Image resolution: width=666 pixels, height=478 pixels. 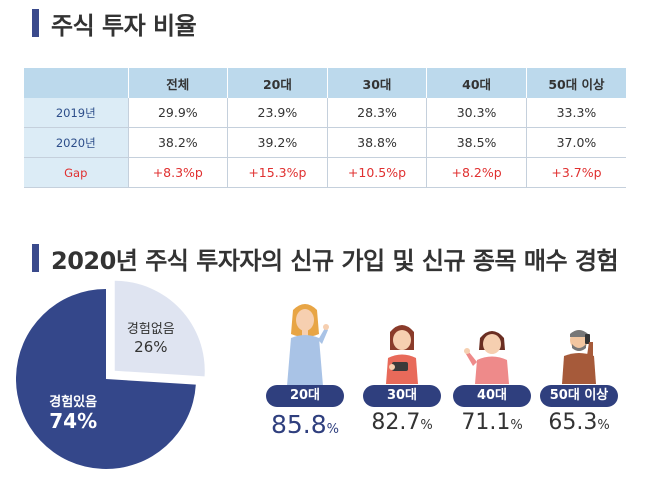 What do you see at coordinates (376, 172) in the screenshot?
I see `table-cell: +10.5%p` at bounding box center [376, 172].